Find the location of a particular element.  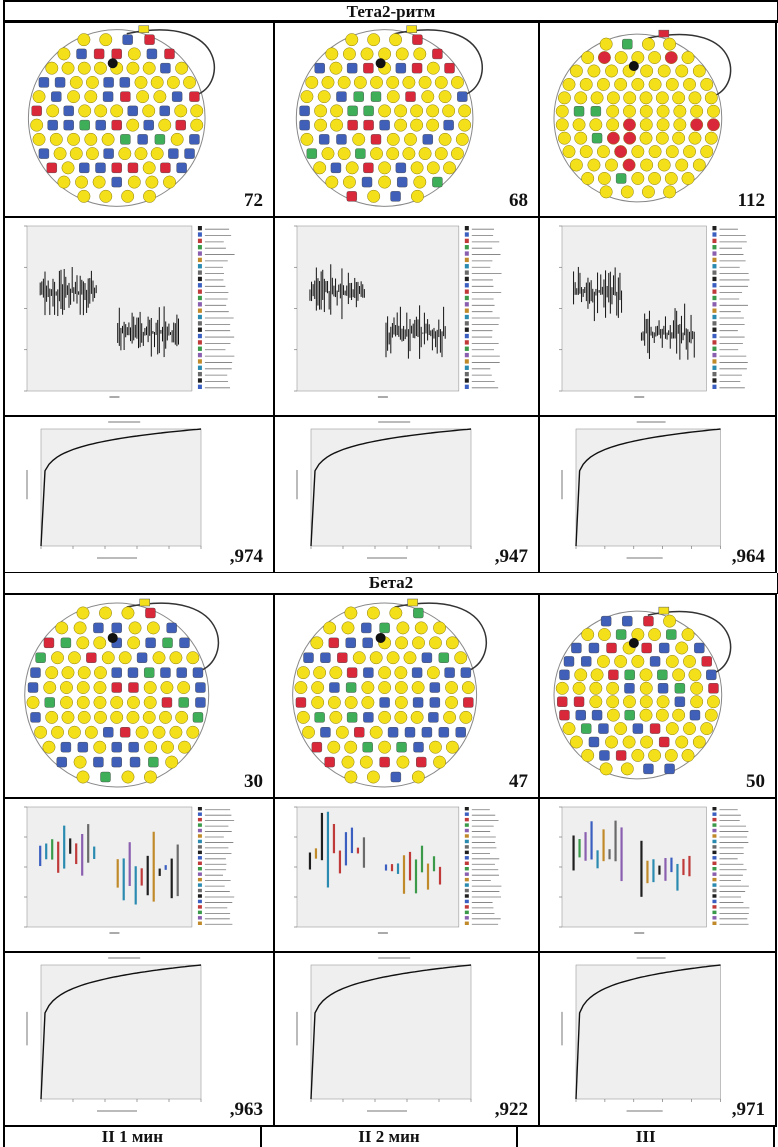

section-title-beta2: Бета2 is located at coordinates (391, 582).